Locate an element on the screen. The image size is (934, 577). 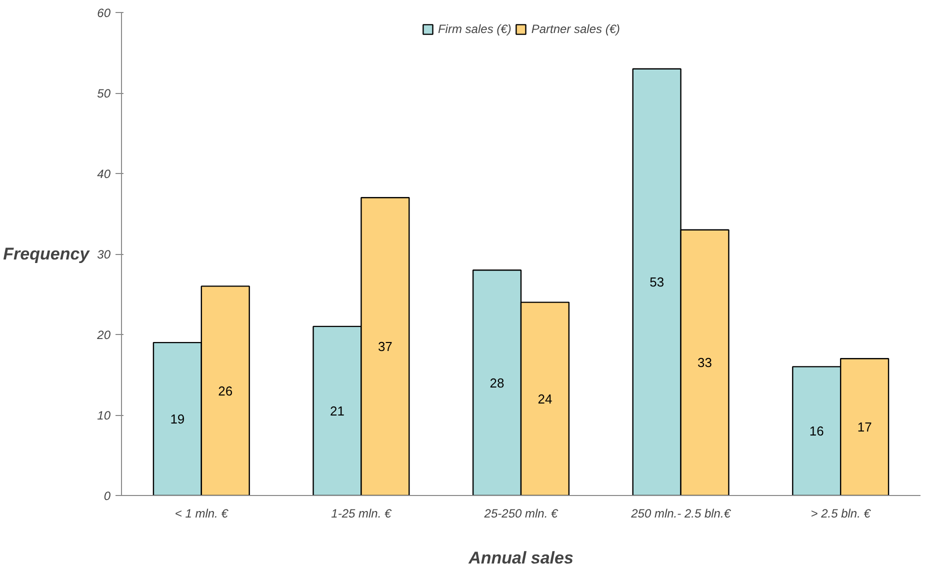
y-tick-label: 0 is located at coordinates (107, 496).